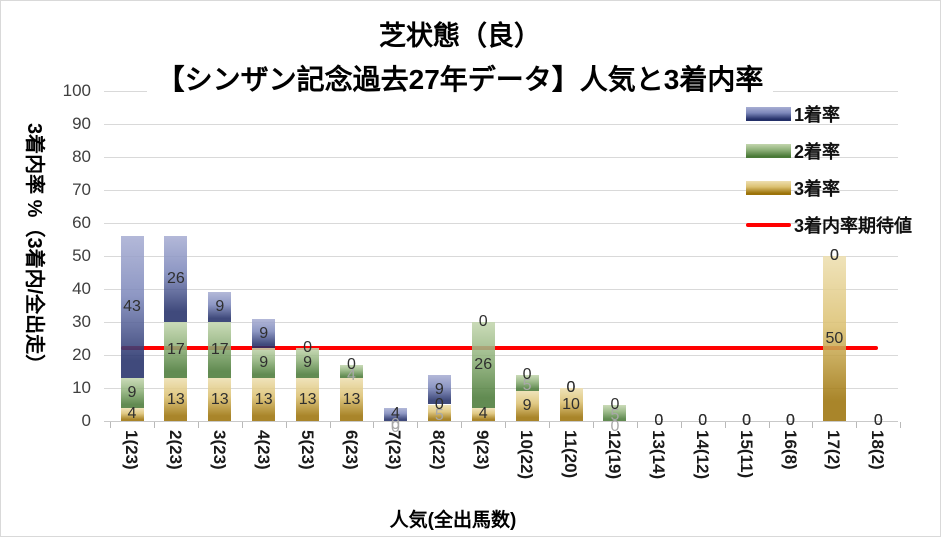 This screenshot has height=537, width=941. I want to click on bar-value-label: 10, so click(571, 404).